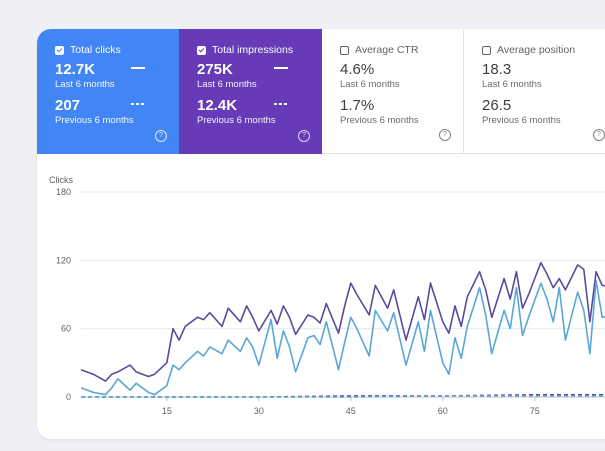 Image resolution: width=605 pixels, height=451 pixels. I want to click on metric-header: Total impressions, so click(250, 50).